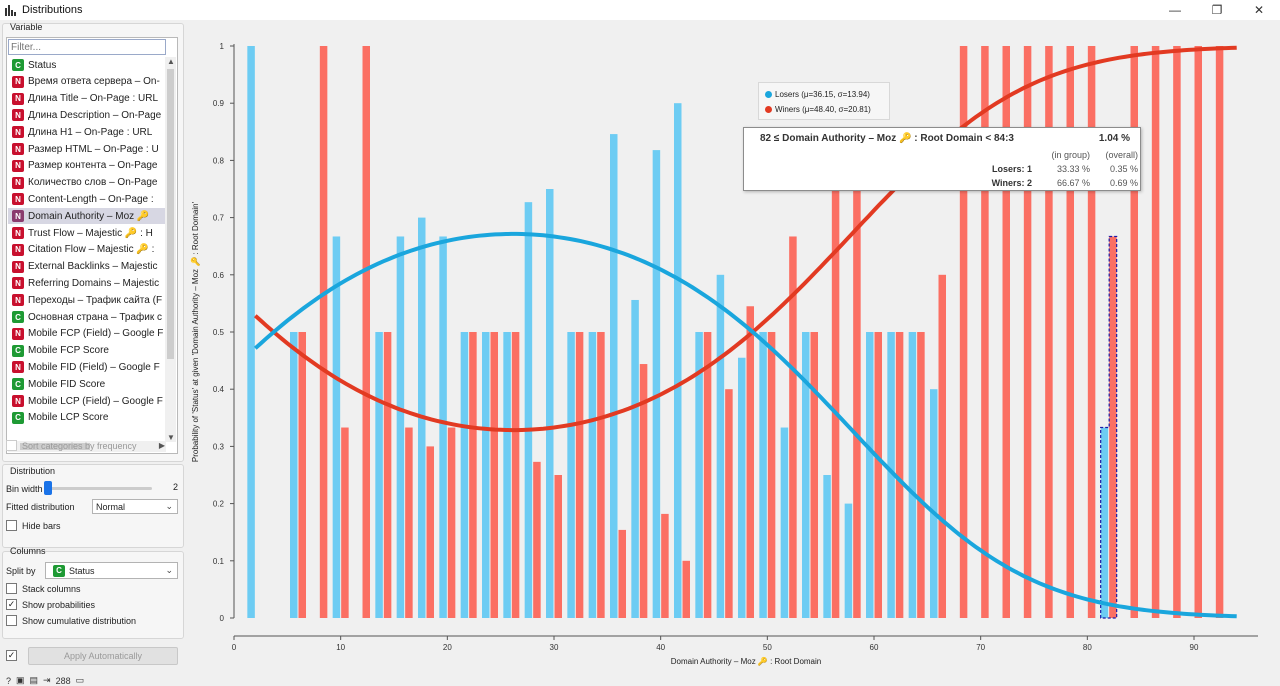 The height and width of the screenshot is (686, 1280). What do you see at coordinates (746, 661) in the screenshot?
I see `x-axis-title: Domain Authority – Moz 🔑 : Root Domain` at bounding box center [746, 661].